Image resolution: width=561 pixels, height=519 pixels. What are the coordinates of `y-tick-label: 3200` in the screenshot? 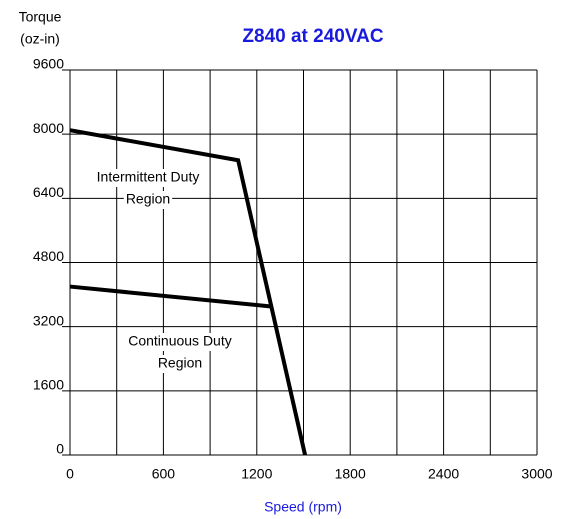 It's located at (48, 320).